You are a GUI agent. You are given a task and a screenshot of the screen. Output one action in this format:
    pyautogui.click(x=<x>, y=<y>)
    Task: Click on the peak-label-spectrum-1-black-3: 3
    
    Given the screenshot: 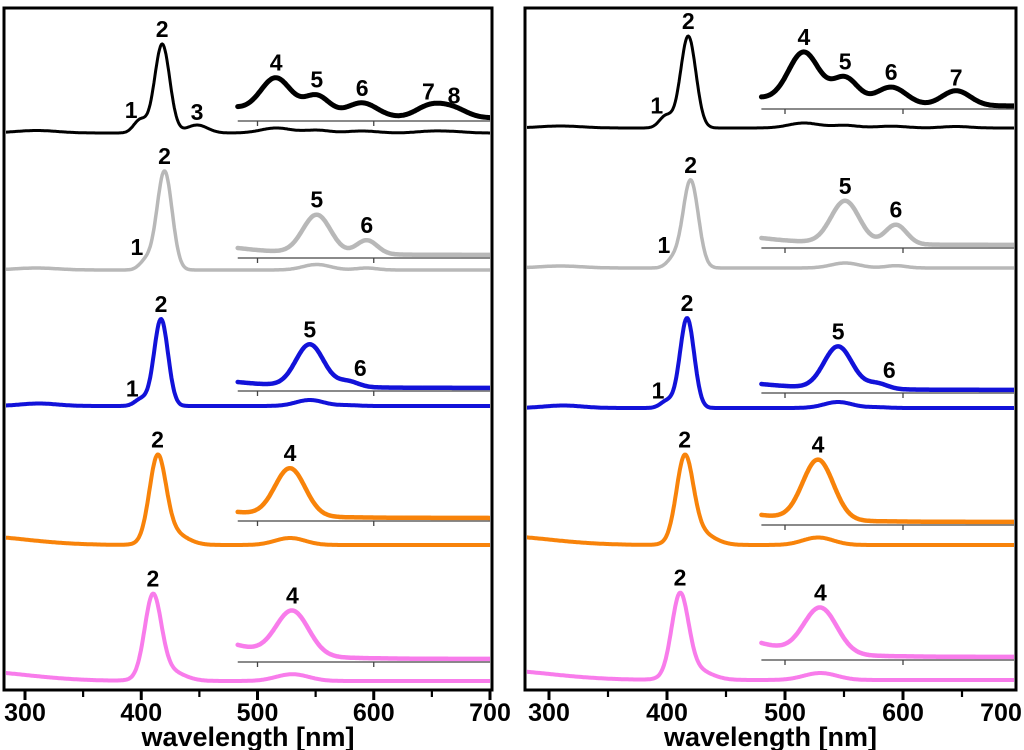 What is the action you would take?
    pyautogui.click(x=197, y=112)
    